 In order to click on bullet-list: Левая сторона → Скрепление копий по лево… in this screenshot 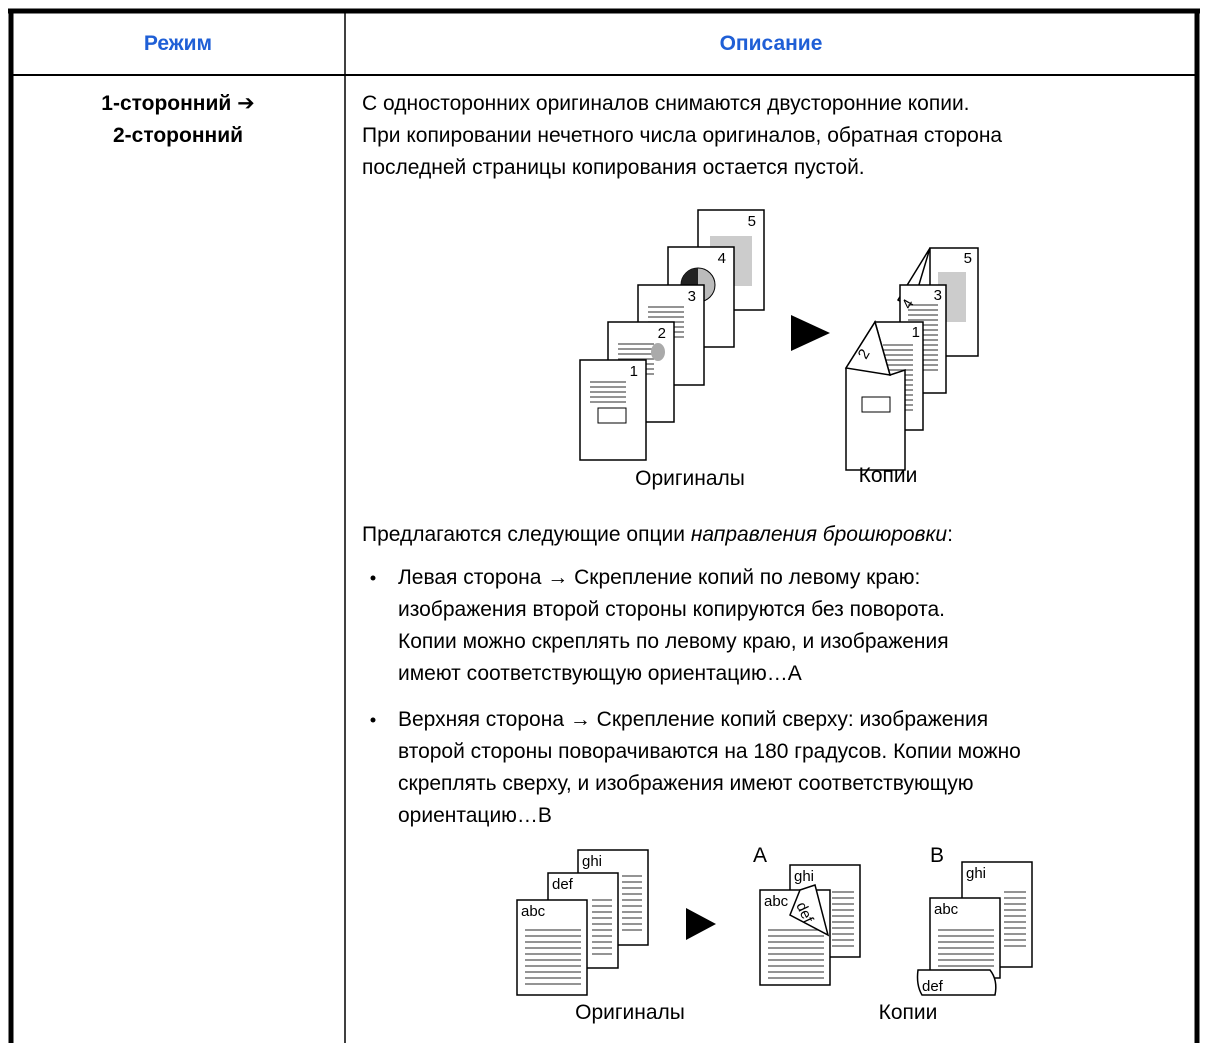, I will do `click(695, 696)`.